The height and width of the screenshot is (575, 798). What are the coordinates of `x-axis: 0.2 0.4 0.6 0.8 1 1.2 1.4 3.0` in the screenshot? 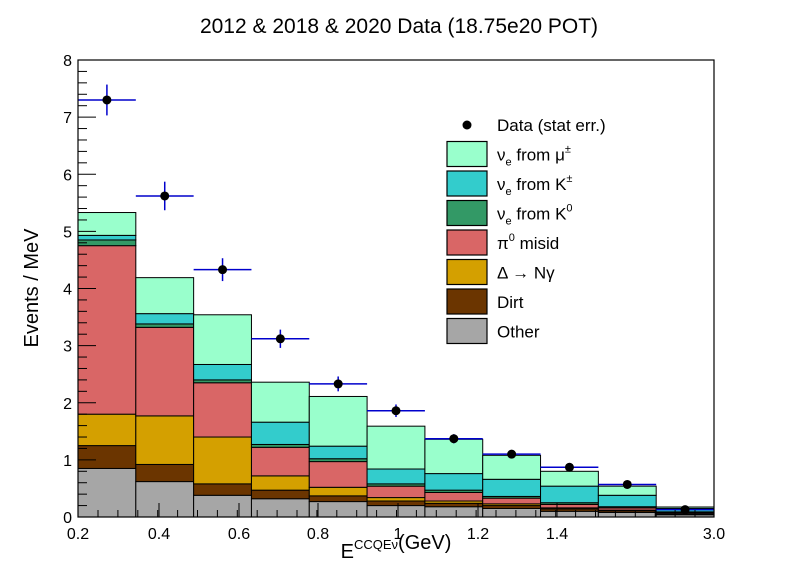 It's located at (396, 523).